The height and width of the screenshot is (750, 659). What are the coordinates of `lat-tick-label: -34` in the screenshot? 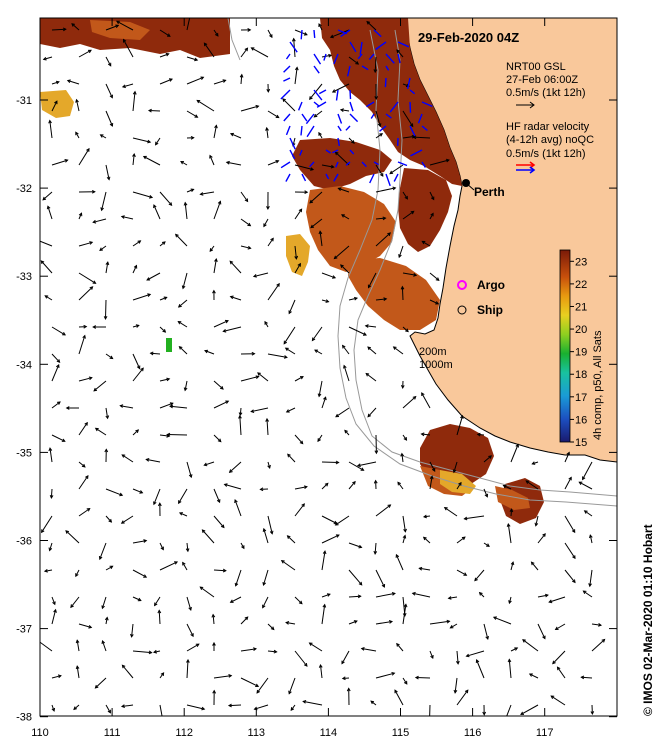 It's located at (24, 365).